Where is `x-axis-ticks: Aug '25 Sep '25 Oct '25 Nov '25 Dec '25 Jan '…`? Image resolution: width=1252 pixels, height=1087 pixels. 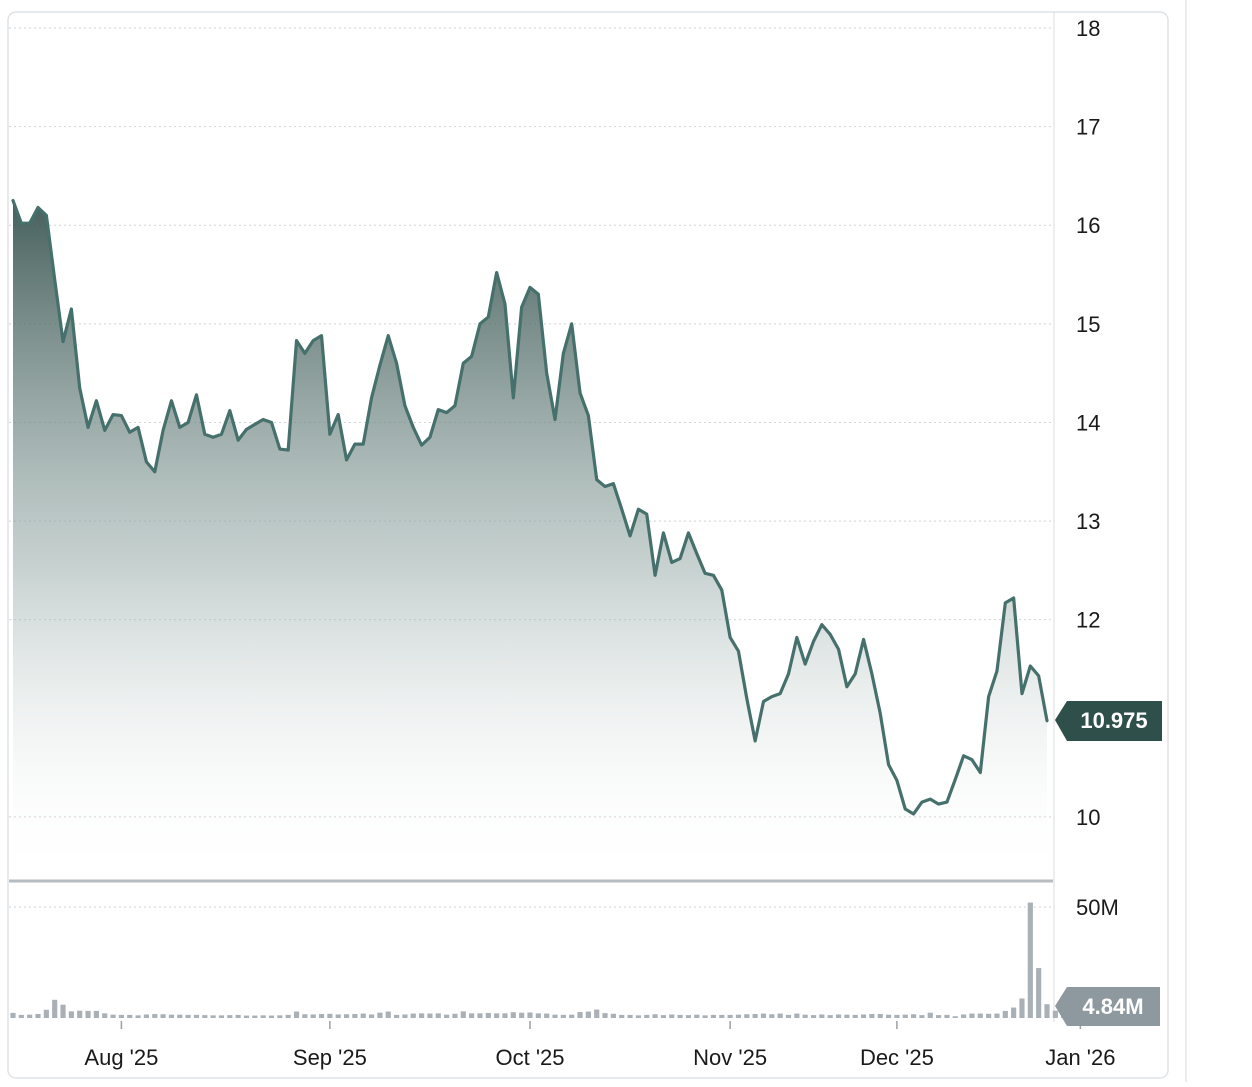
x-axis-ticks: Aug '25 Sep '25 Oct '25 Nov '25 Dec '25 Jan '… is located at coordinates (599, 1045).